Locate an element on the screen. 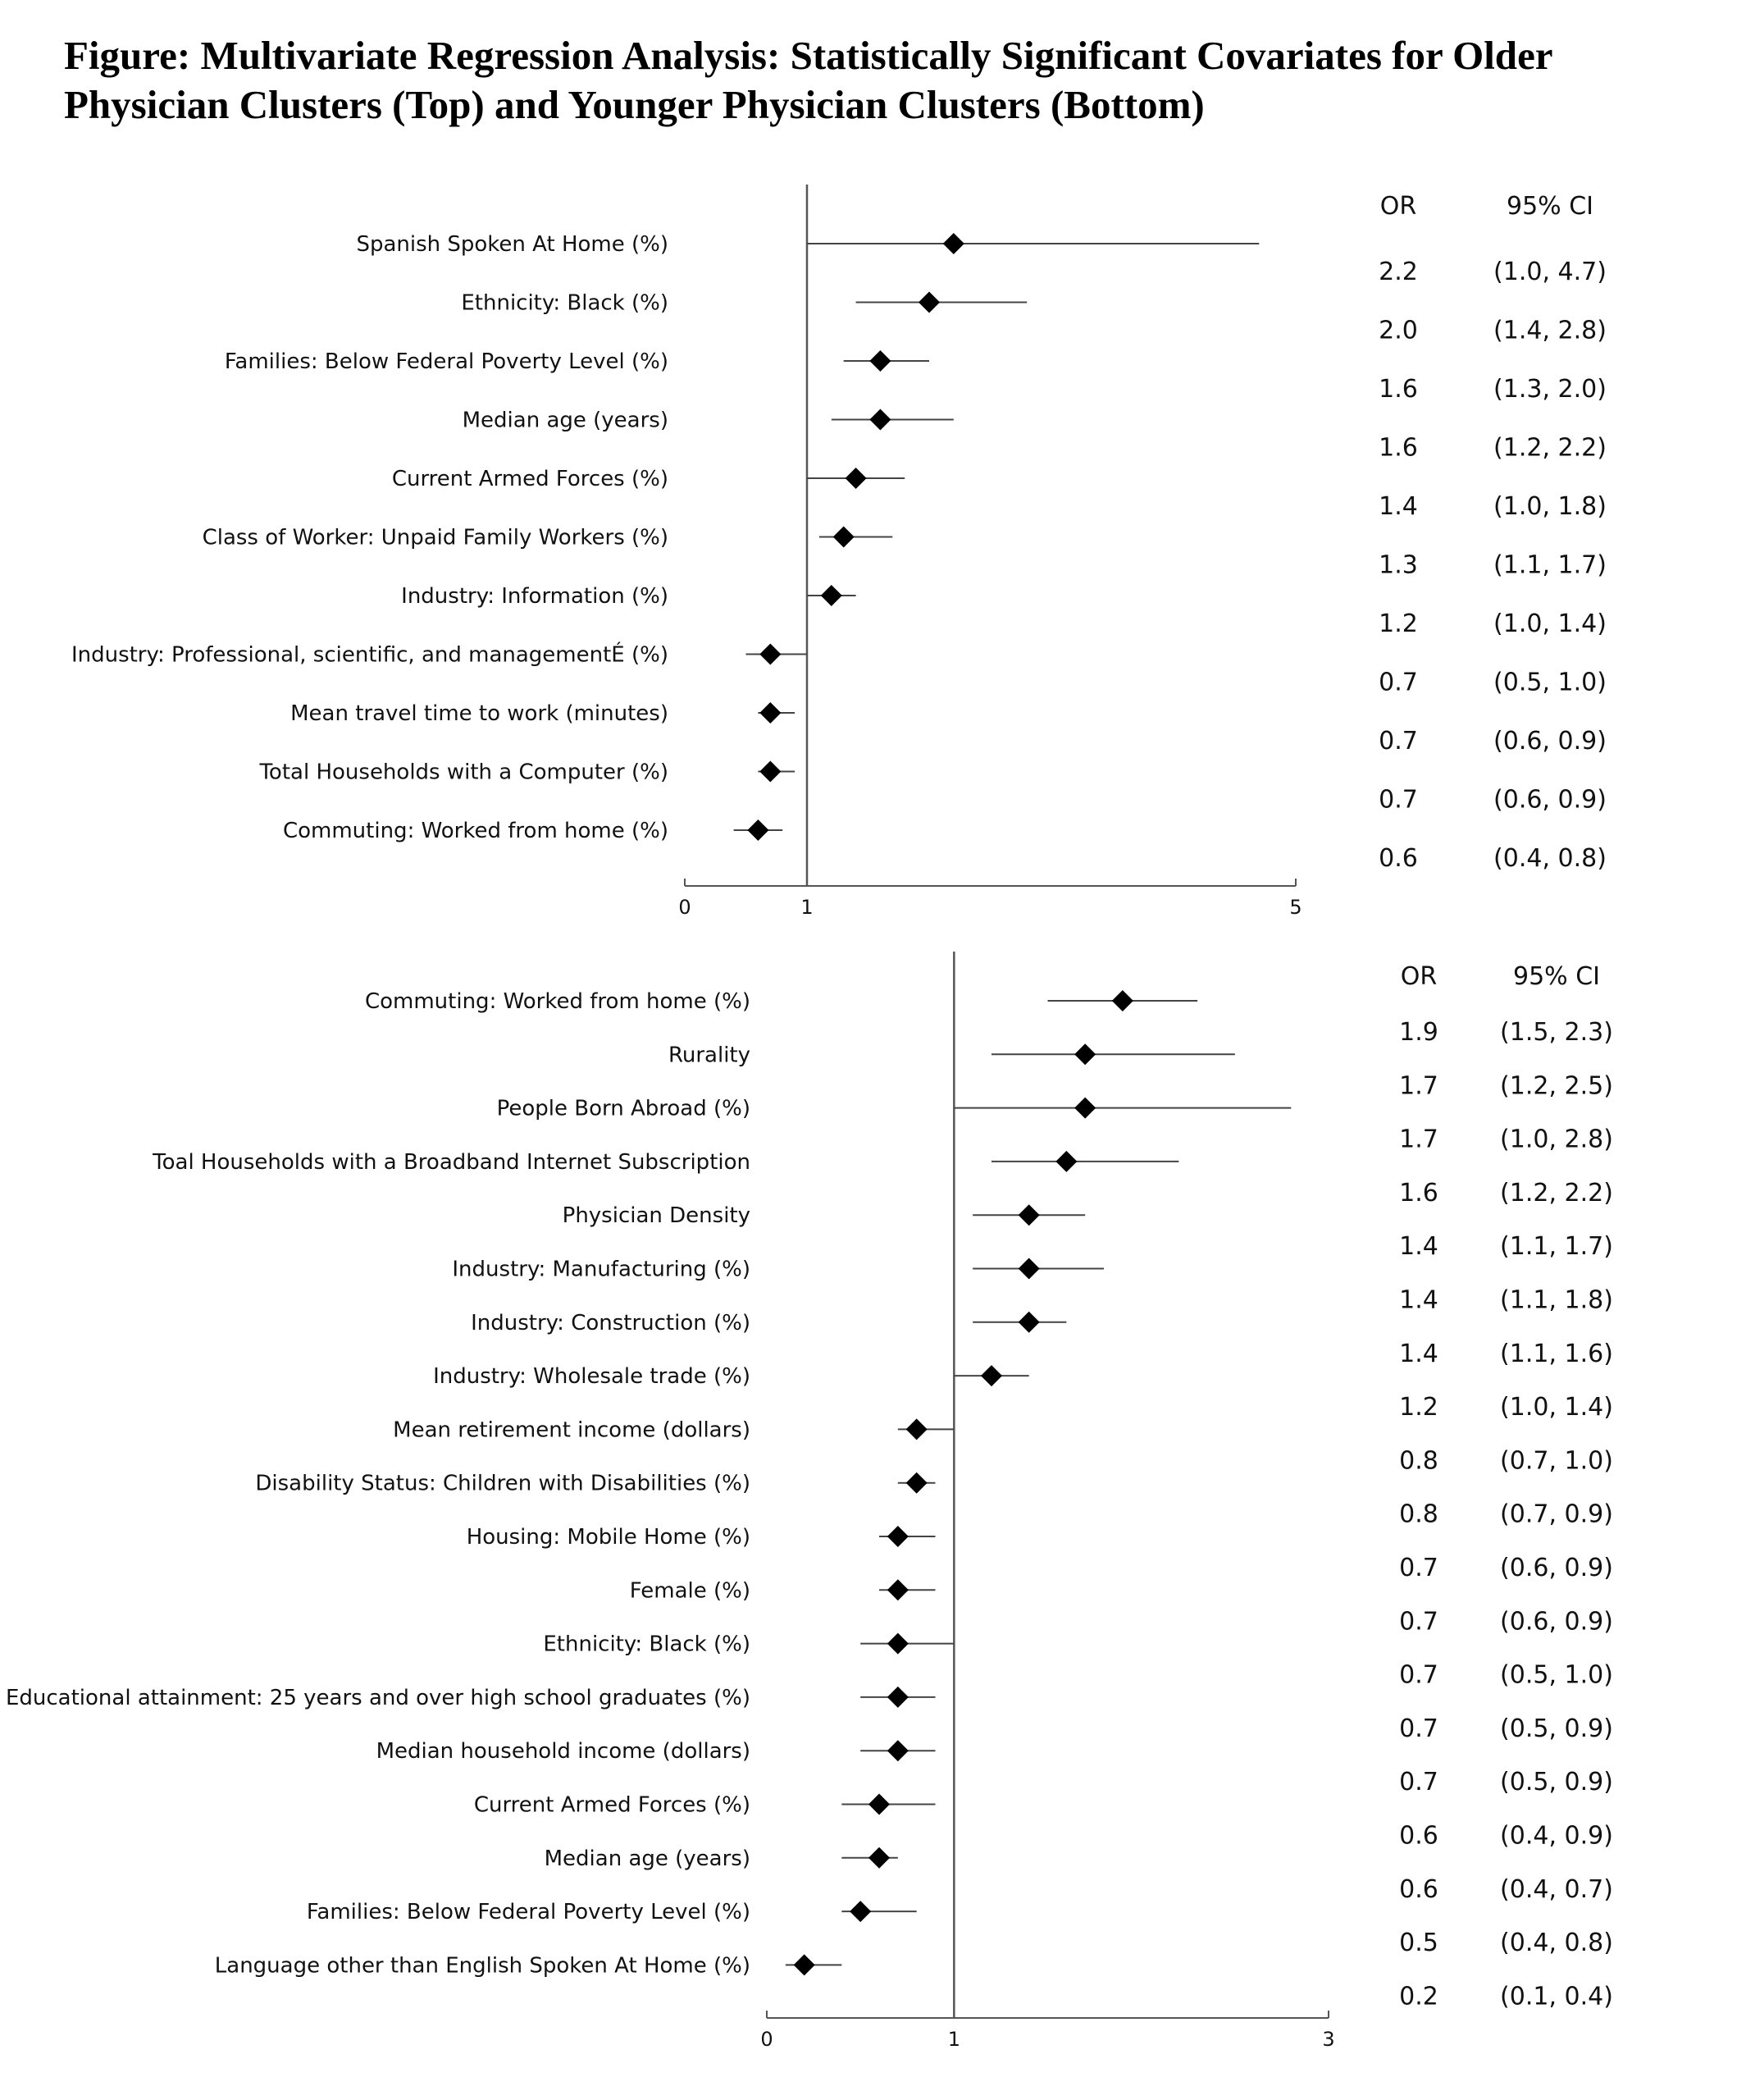 This screenshot has width=1746, height=2100. covariate-label: Industry: Information (%) is located at coordinates (534, 596).